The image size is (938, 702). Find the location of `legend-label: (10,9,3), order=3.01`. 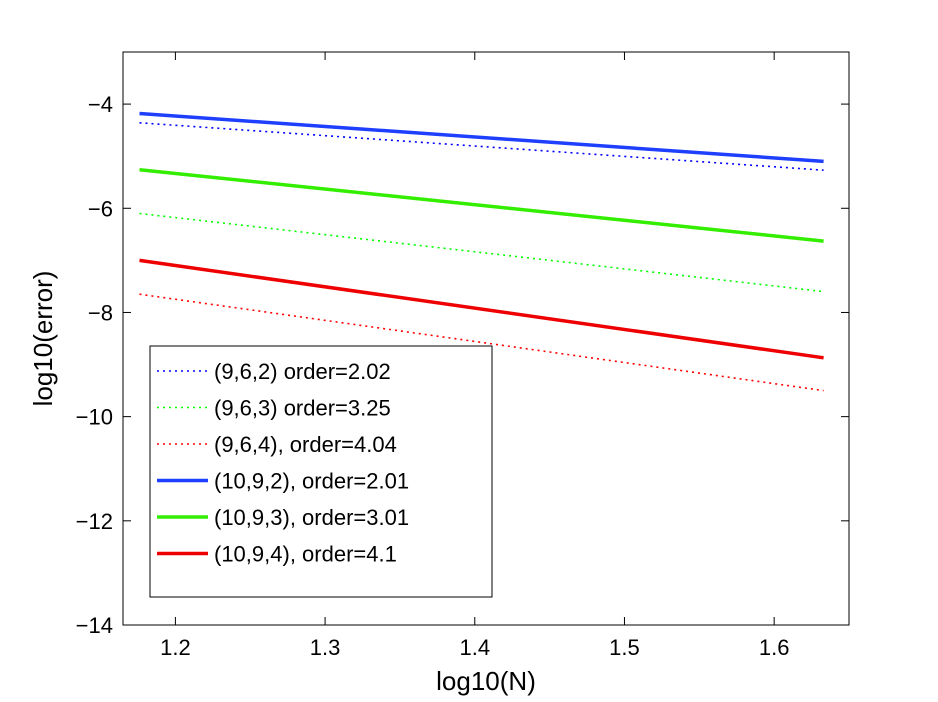

legend-label: (10,9,3), order=3.01 is located at coordinates (311, 517).